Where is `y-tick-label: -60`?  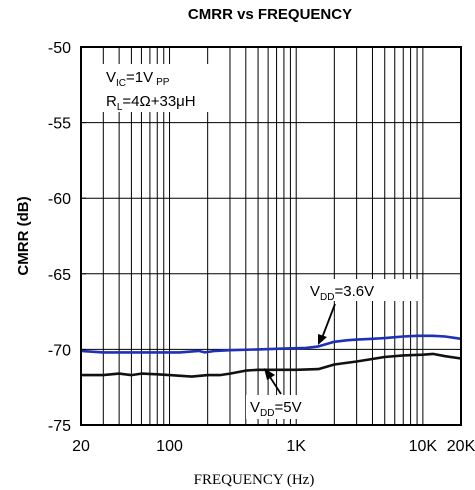 y-tick-label: -60 is located at coordinates (59, 199).